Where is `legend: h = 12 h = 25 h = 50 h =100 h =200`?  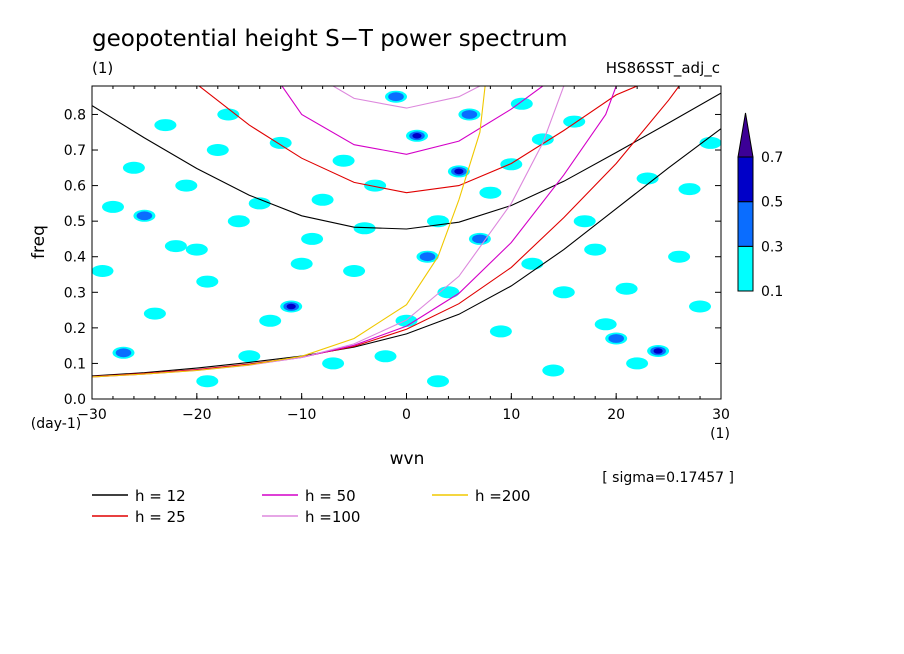 legend: h = 12 h = 25 h = 50 h =100 h =200 is located at coordinates (311, 506).